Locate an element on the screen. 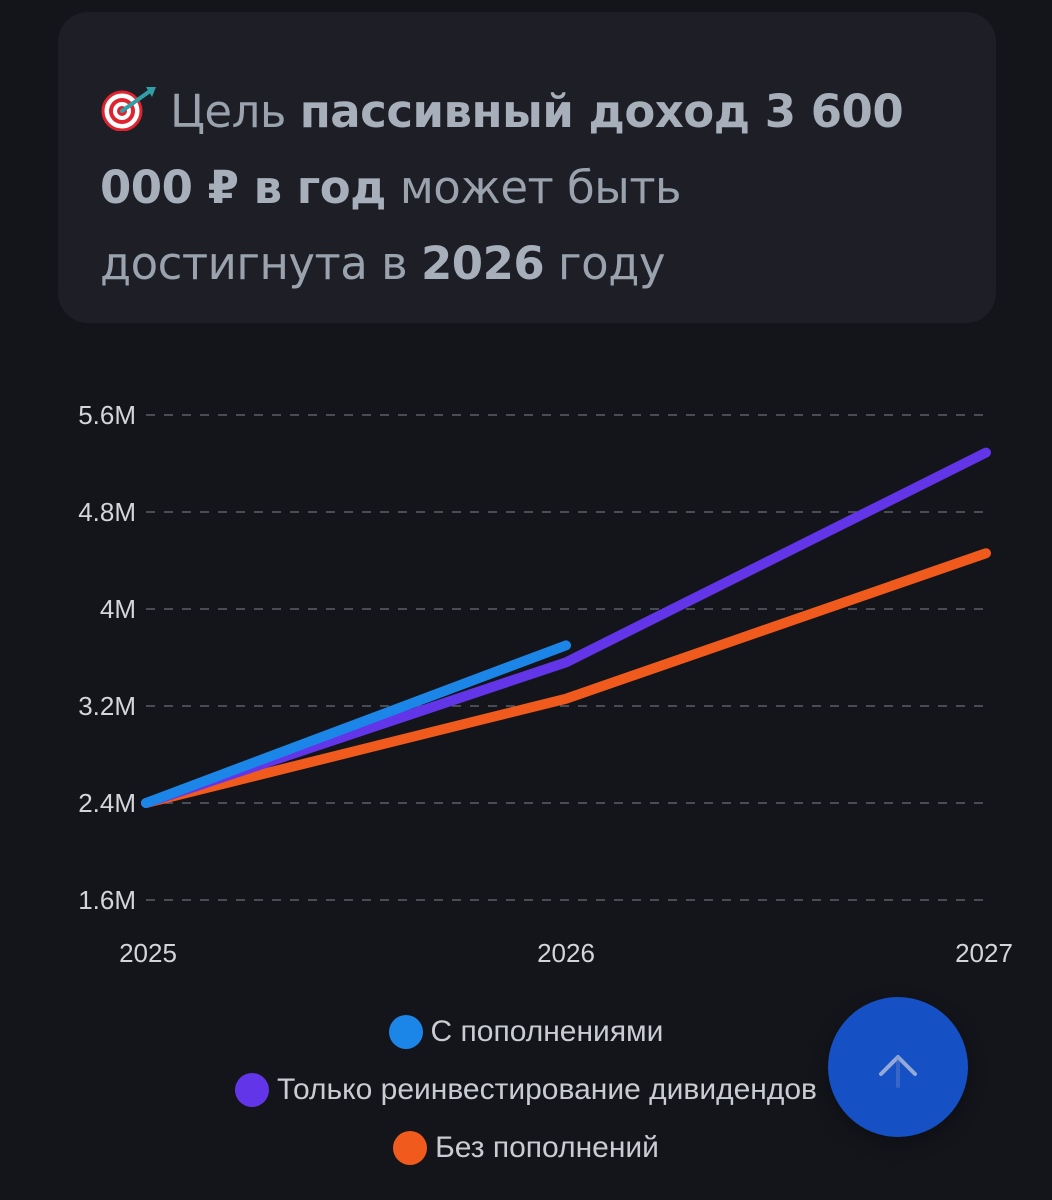 This screenshot has height=1200, width=1052. y-tick-label: 2.4M is located at coordinates (107, 803).